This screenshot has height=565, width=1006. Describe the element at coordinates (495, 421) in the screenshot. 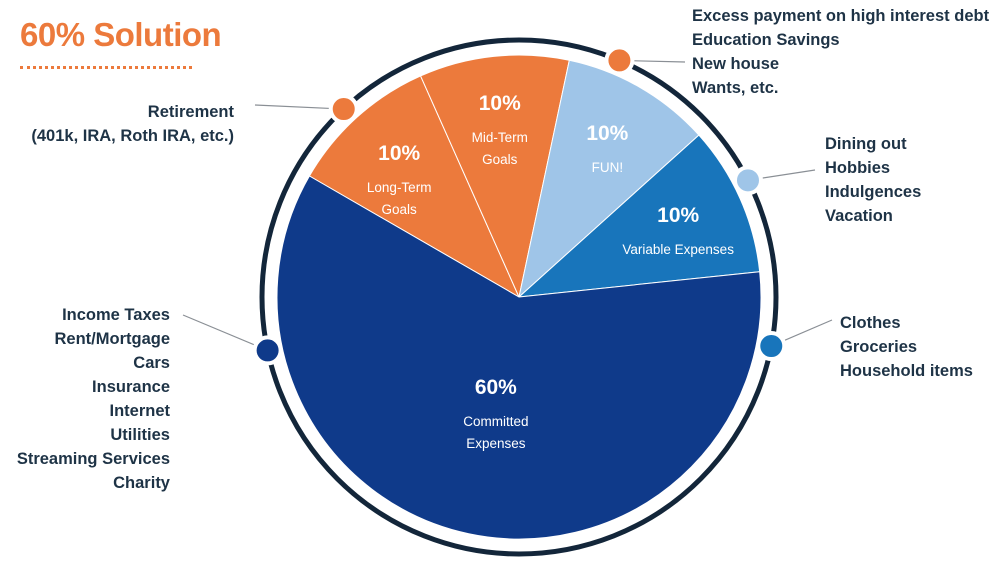

I see `slice-category-label: Committed` at that location.